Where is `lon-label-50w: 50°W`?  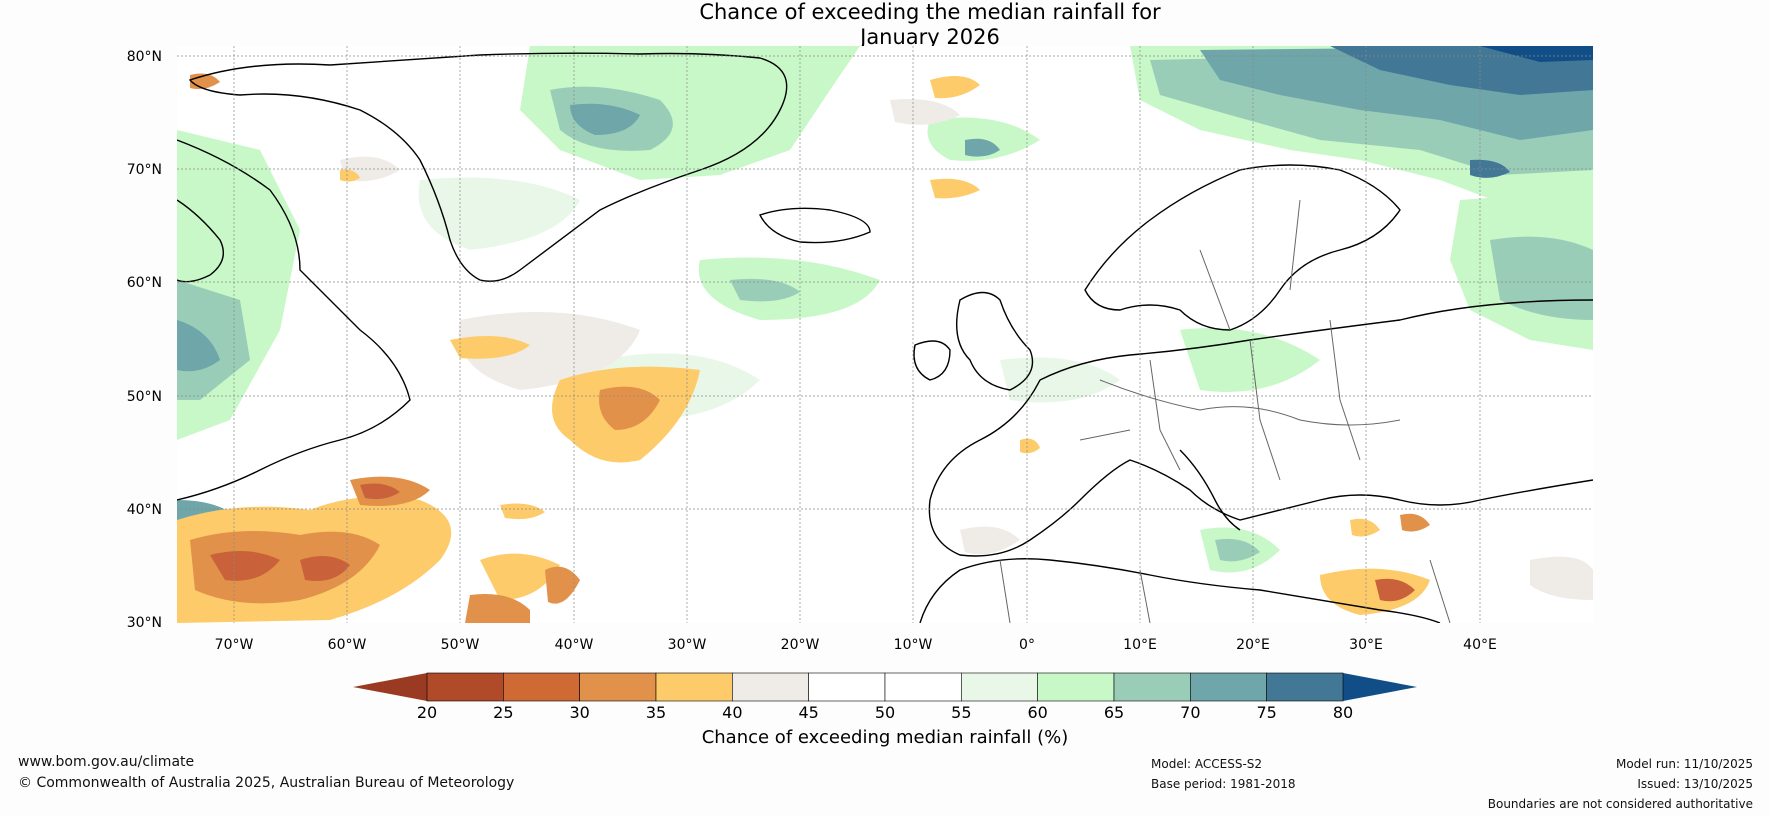 lon-label-50w: 50°W is located at coordinates (460, 645).